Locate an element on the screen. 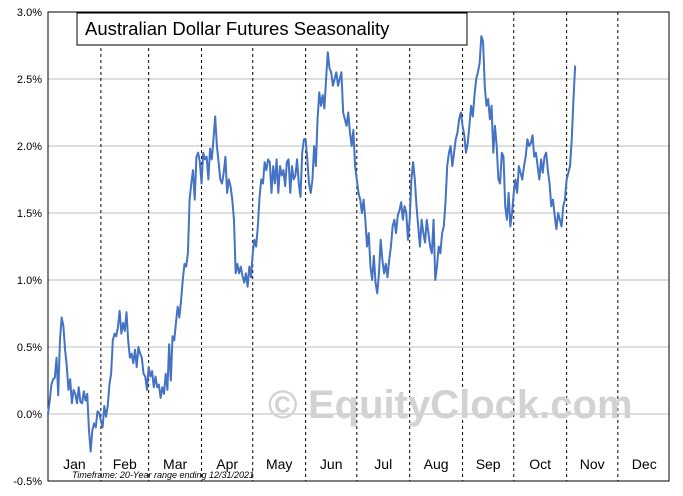  x-tick-label: Aug is located at coordinates (436, 464).